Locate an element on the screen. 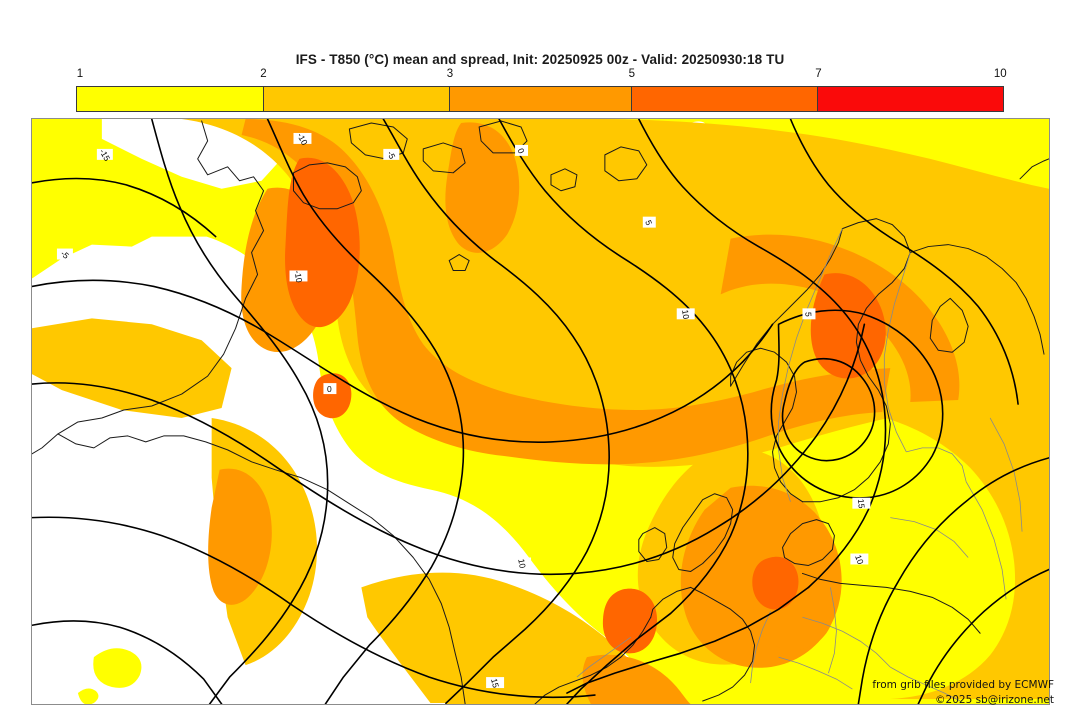 The width and height of the screenshot is (1080, 718). border-east is located at coordinates (1006, 474).